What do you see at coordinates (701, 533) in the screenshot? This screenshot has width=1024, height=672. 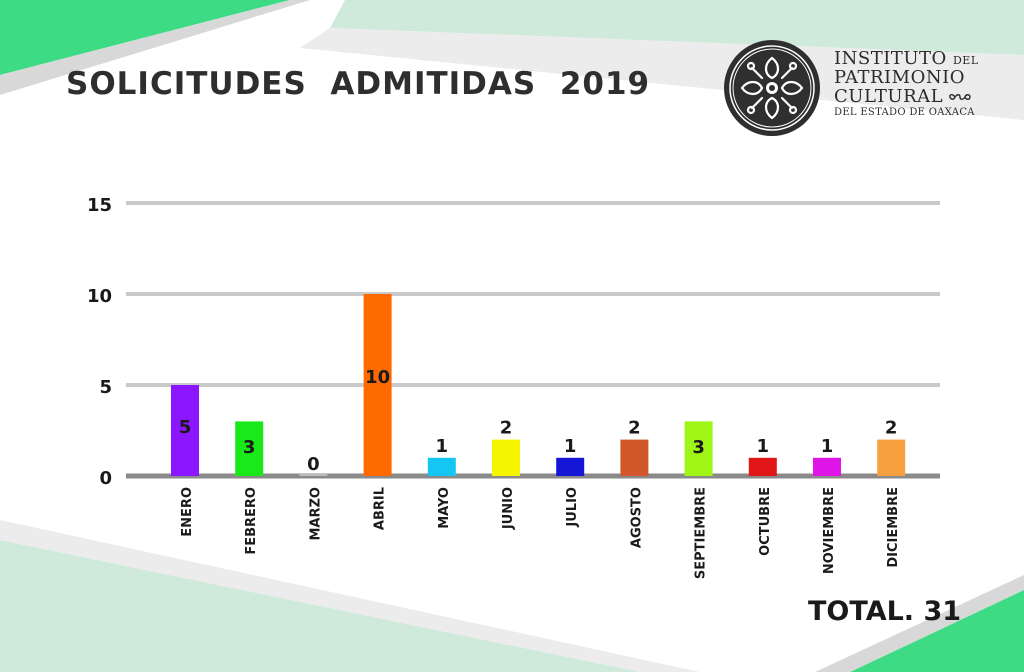 I see `x-tick-label-septiembre: SEPTIEMBRE` at bounding box center [701, 533].